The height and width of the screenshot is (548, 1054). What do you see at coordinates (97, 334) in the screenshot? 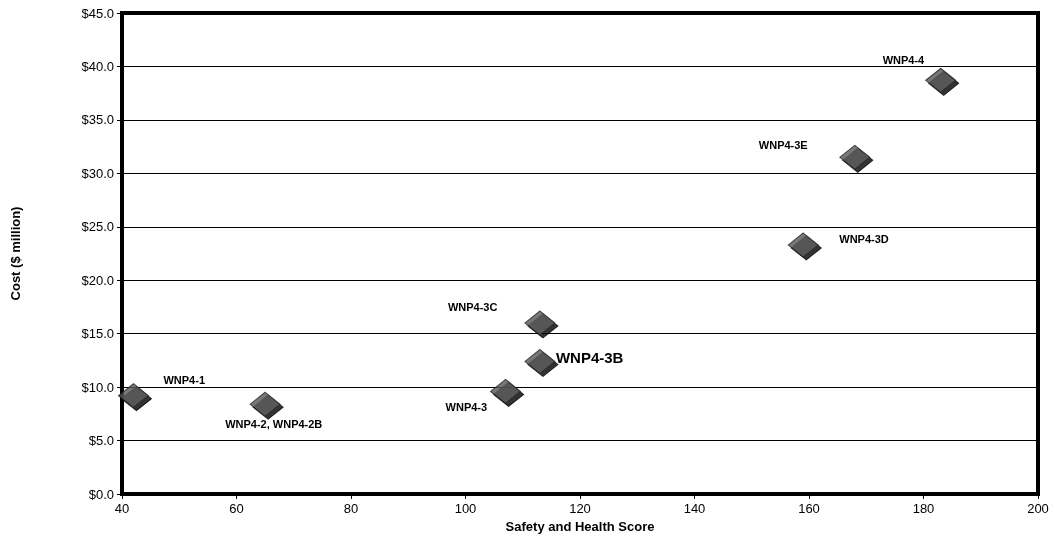
I see `y-tick-label: $15.0` at bounding box center [97, 334].